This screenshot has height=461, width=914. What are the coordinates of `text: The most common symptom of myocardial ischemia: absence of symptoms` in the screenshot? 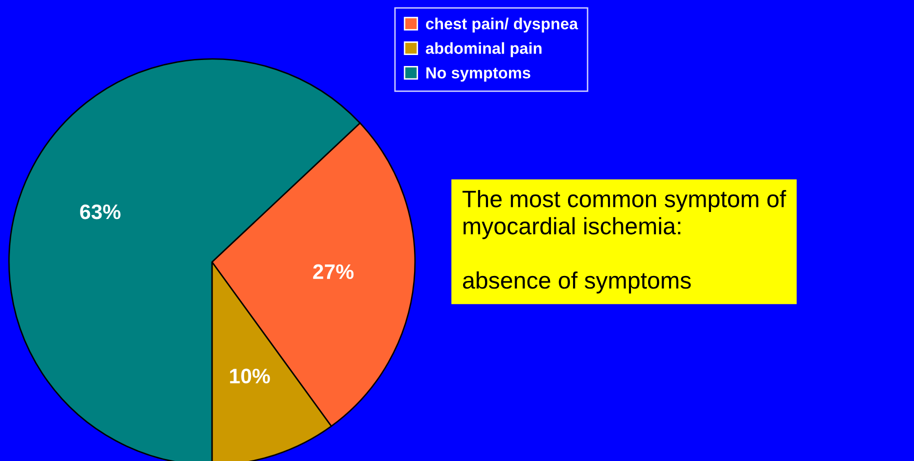 It's located at (624, 242).